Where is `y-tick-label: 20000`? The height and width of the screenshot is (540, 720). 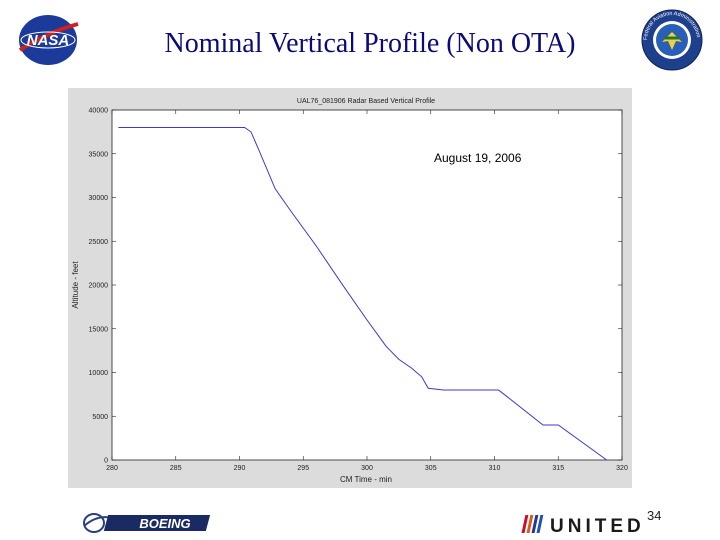
y-tick-label: 20000 is located at coordinates (99, 286).